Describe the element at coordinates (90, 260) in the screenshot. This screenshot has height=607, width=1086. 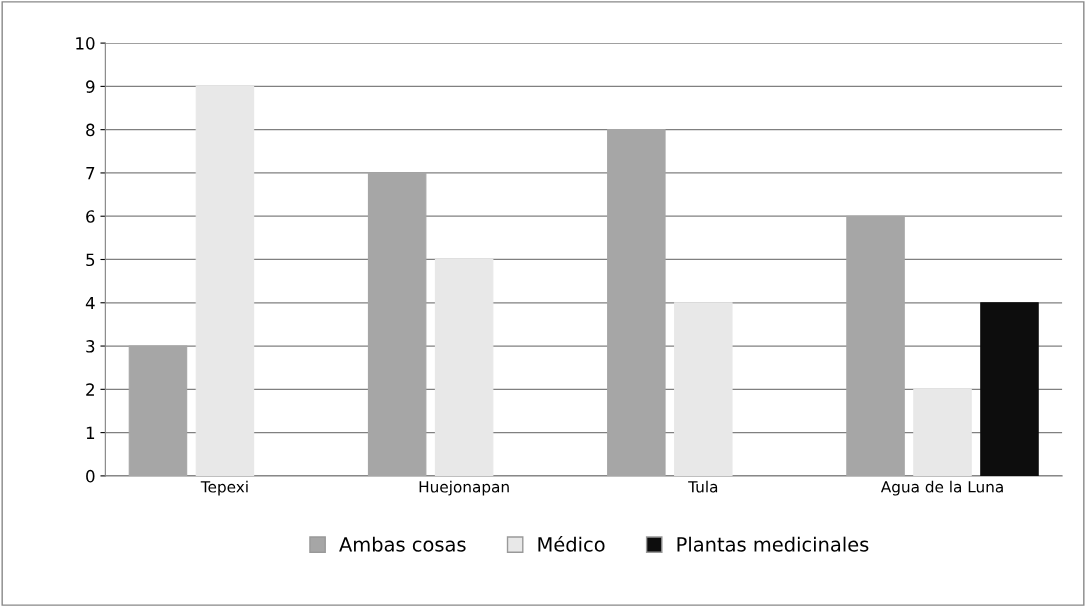
I see `y-tick-label: 5` at that location.